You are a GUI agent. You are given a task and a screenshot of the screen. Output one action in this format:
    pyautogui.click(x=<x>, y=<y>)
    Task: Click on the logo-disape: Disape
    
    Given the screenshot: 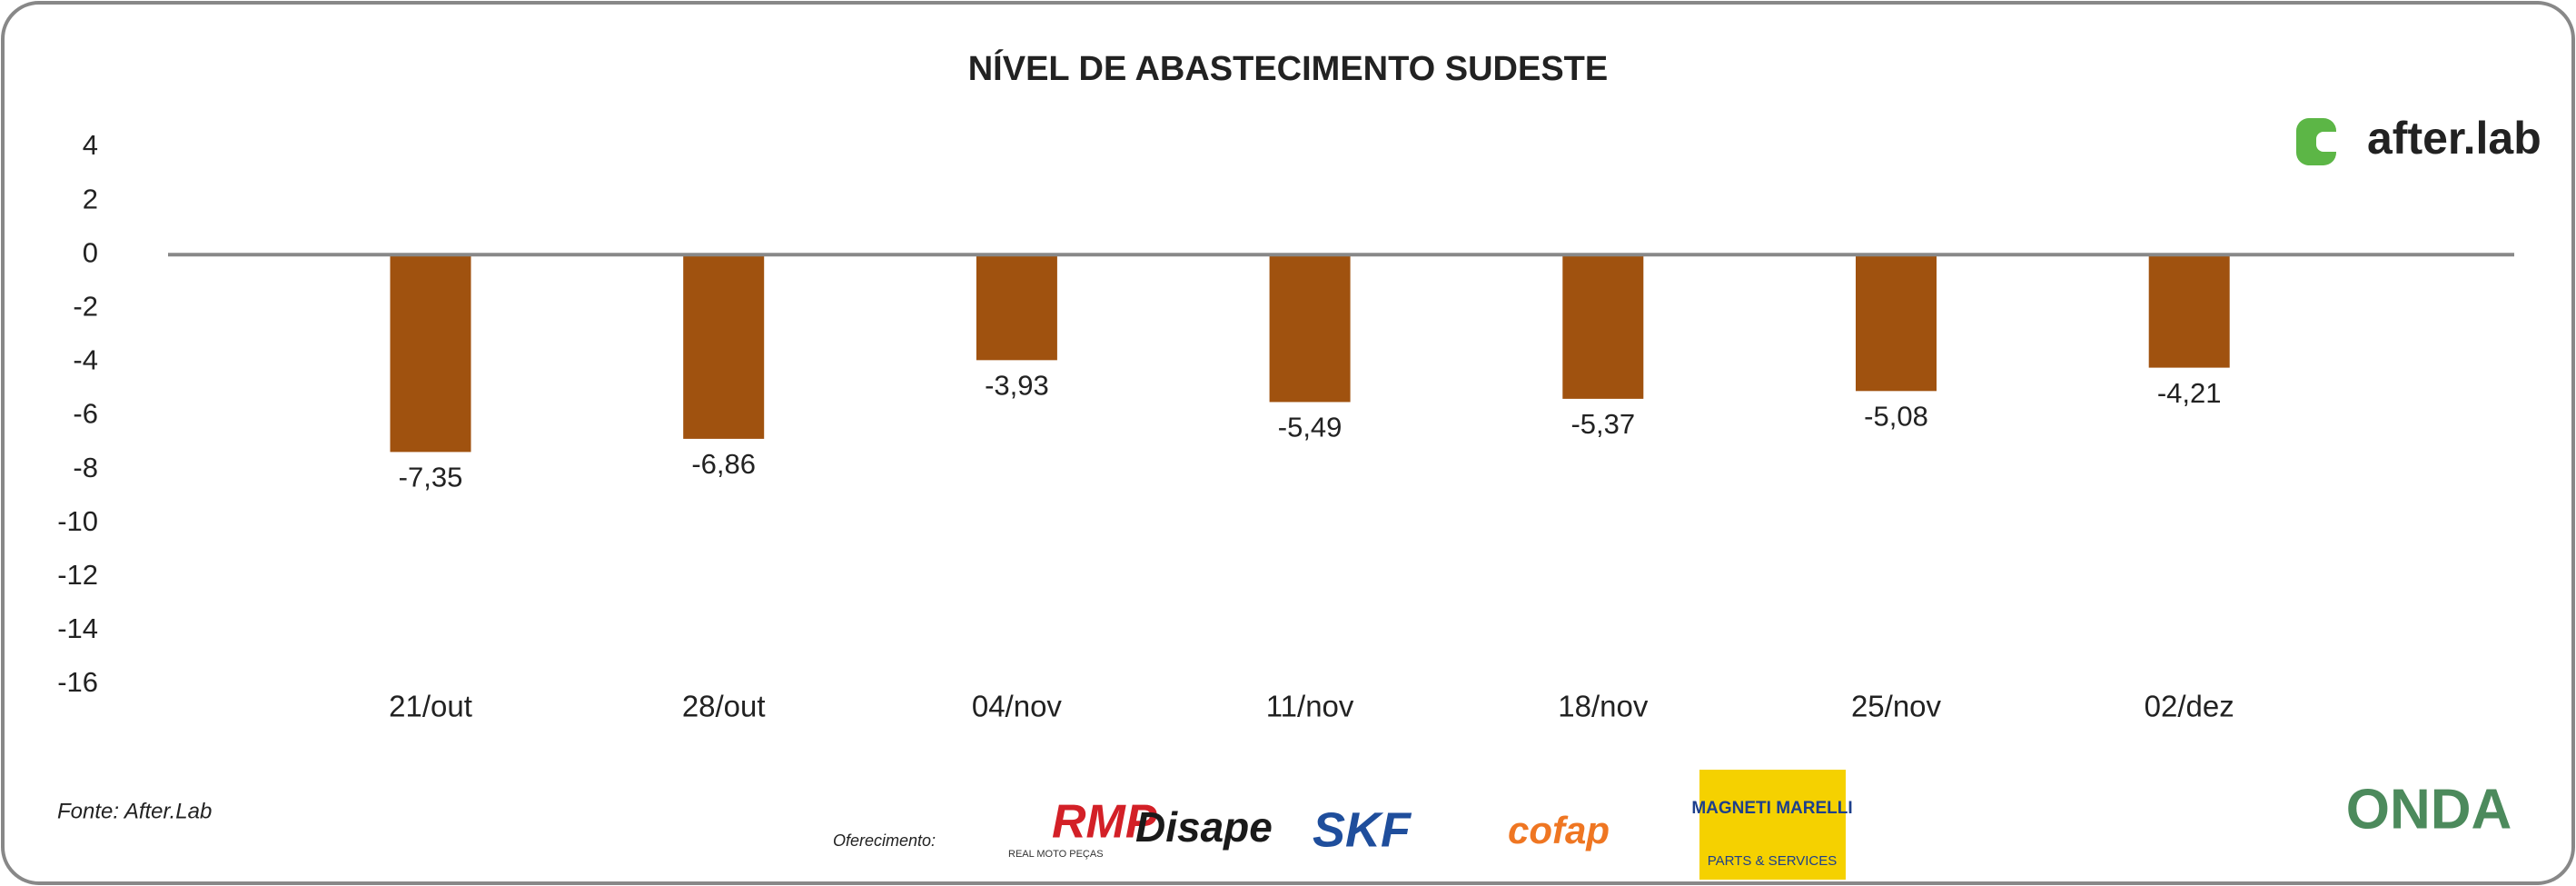 What is the action you would take?
    pyautogui.click(x=1204, y=827)
    